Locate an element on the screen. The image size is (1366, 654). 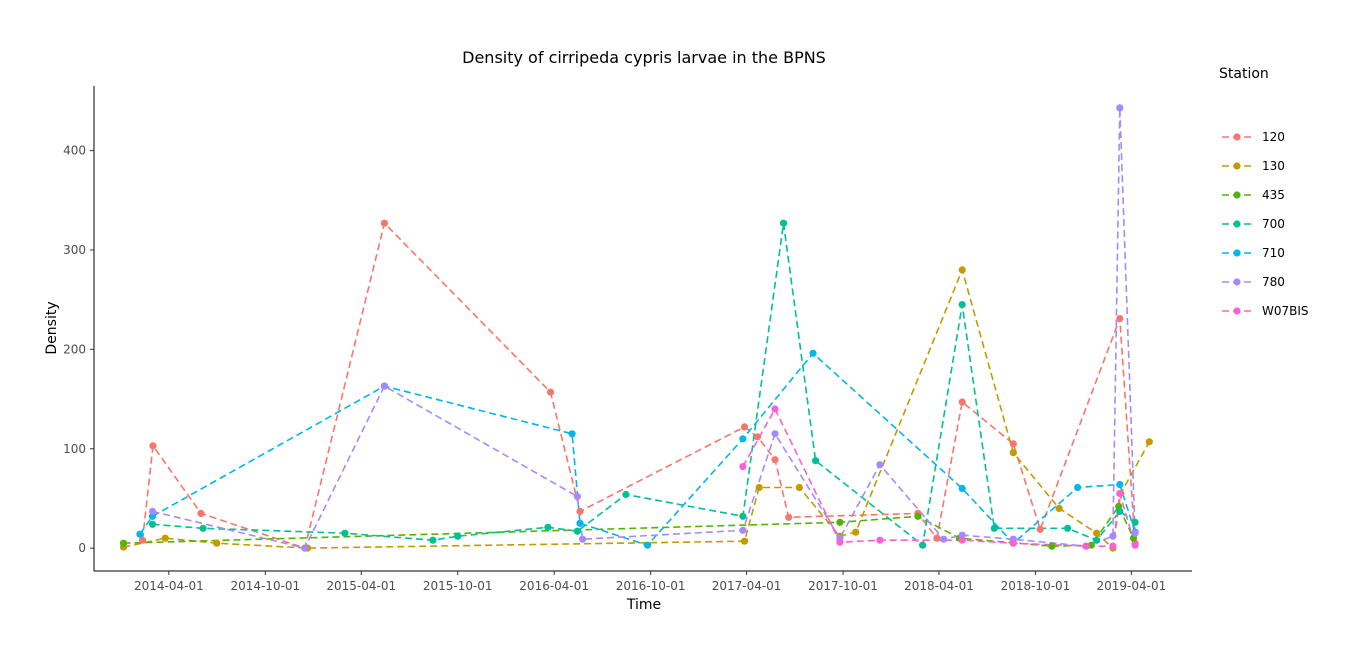
x-tick-label: 2015-04-01 is located at coordinates (361, 586).